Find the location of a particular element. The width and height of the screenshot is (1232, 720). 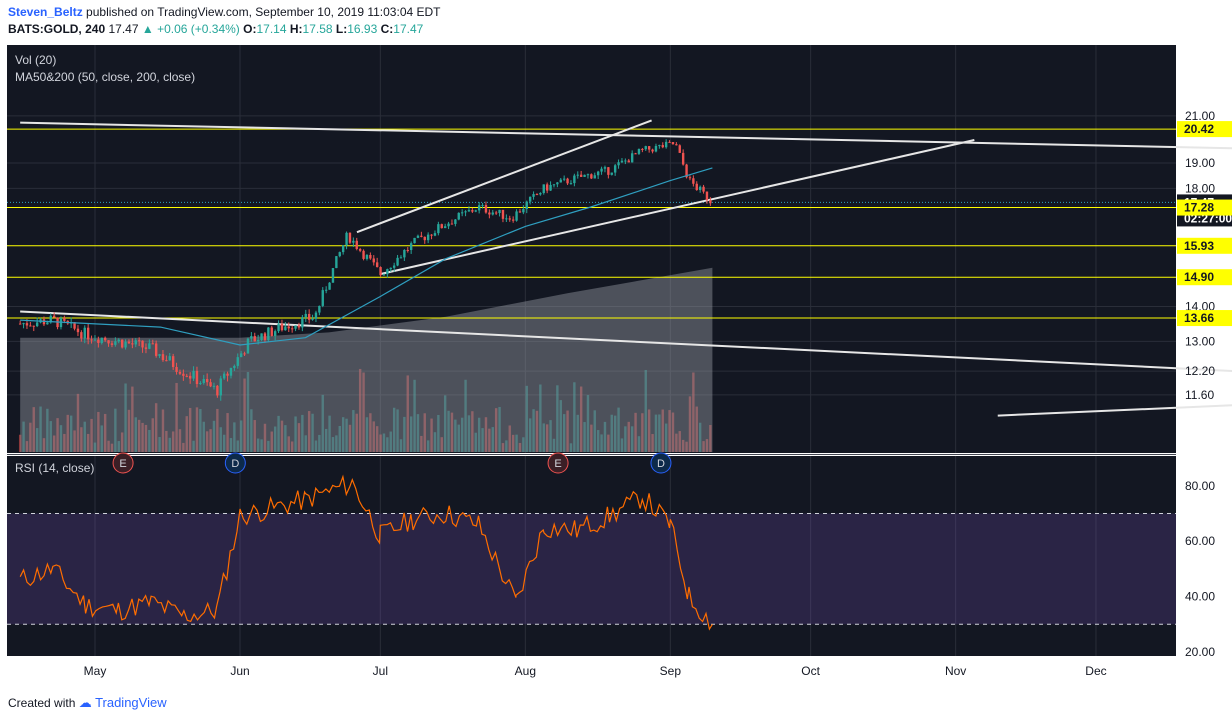

time-axis is located at coordinates (591, 669).